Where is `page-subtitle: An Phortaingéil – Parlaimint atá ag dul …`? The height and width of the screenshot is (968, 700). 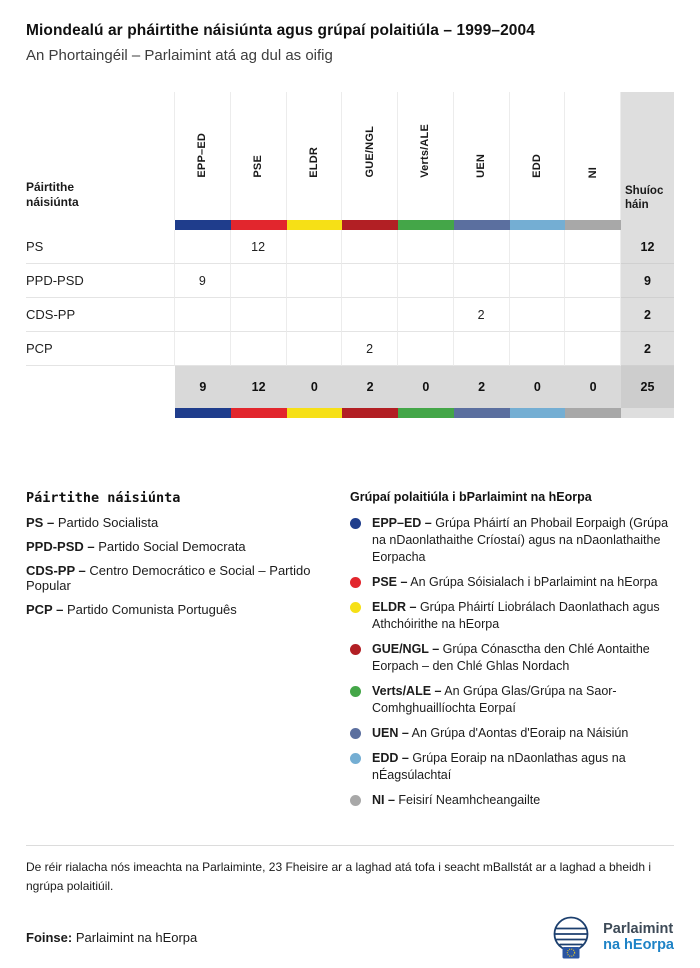 page-subtitle: An Phortaingéil – Parlaimint atá ag dul … is located at coordinates (179, 55).